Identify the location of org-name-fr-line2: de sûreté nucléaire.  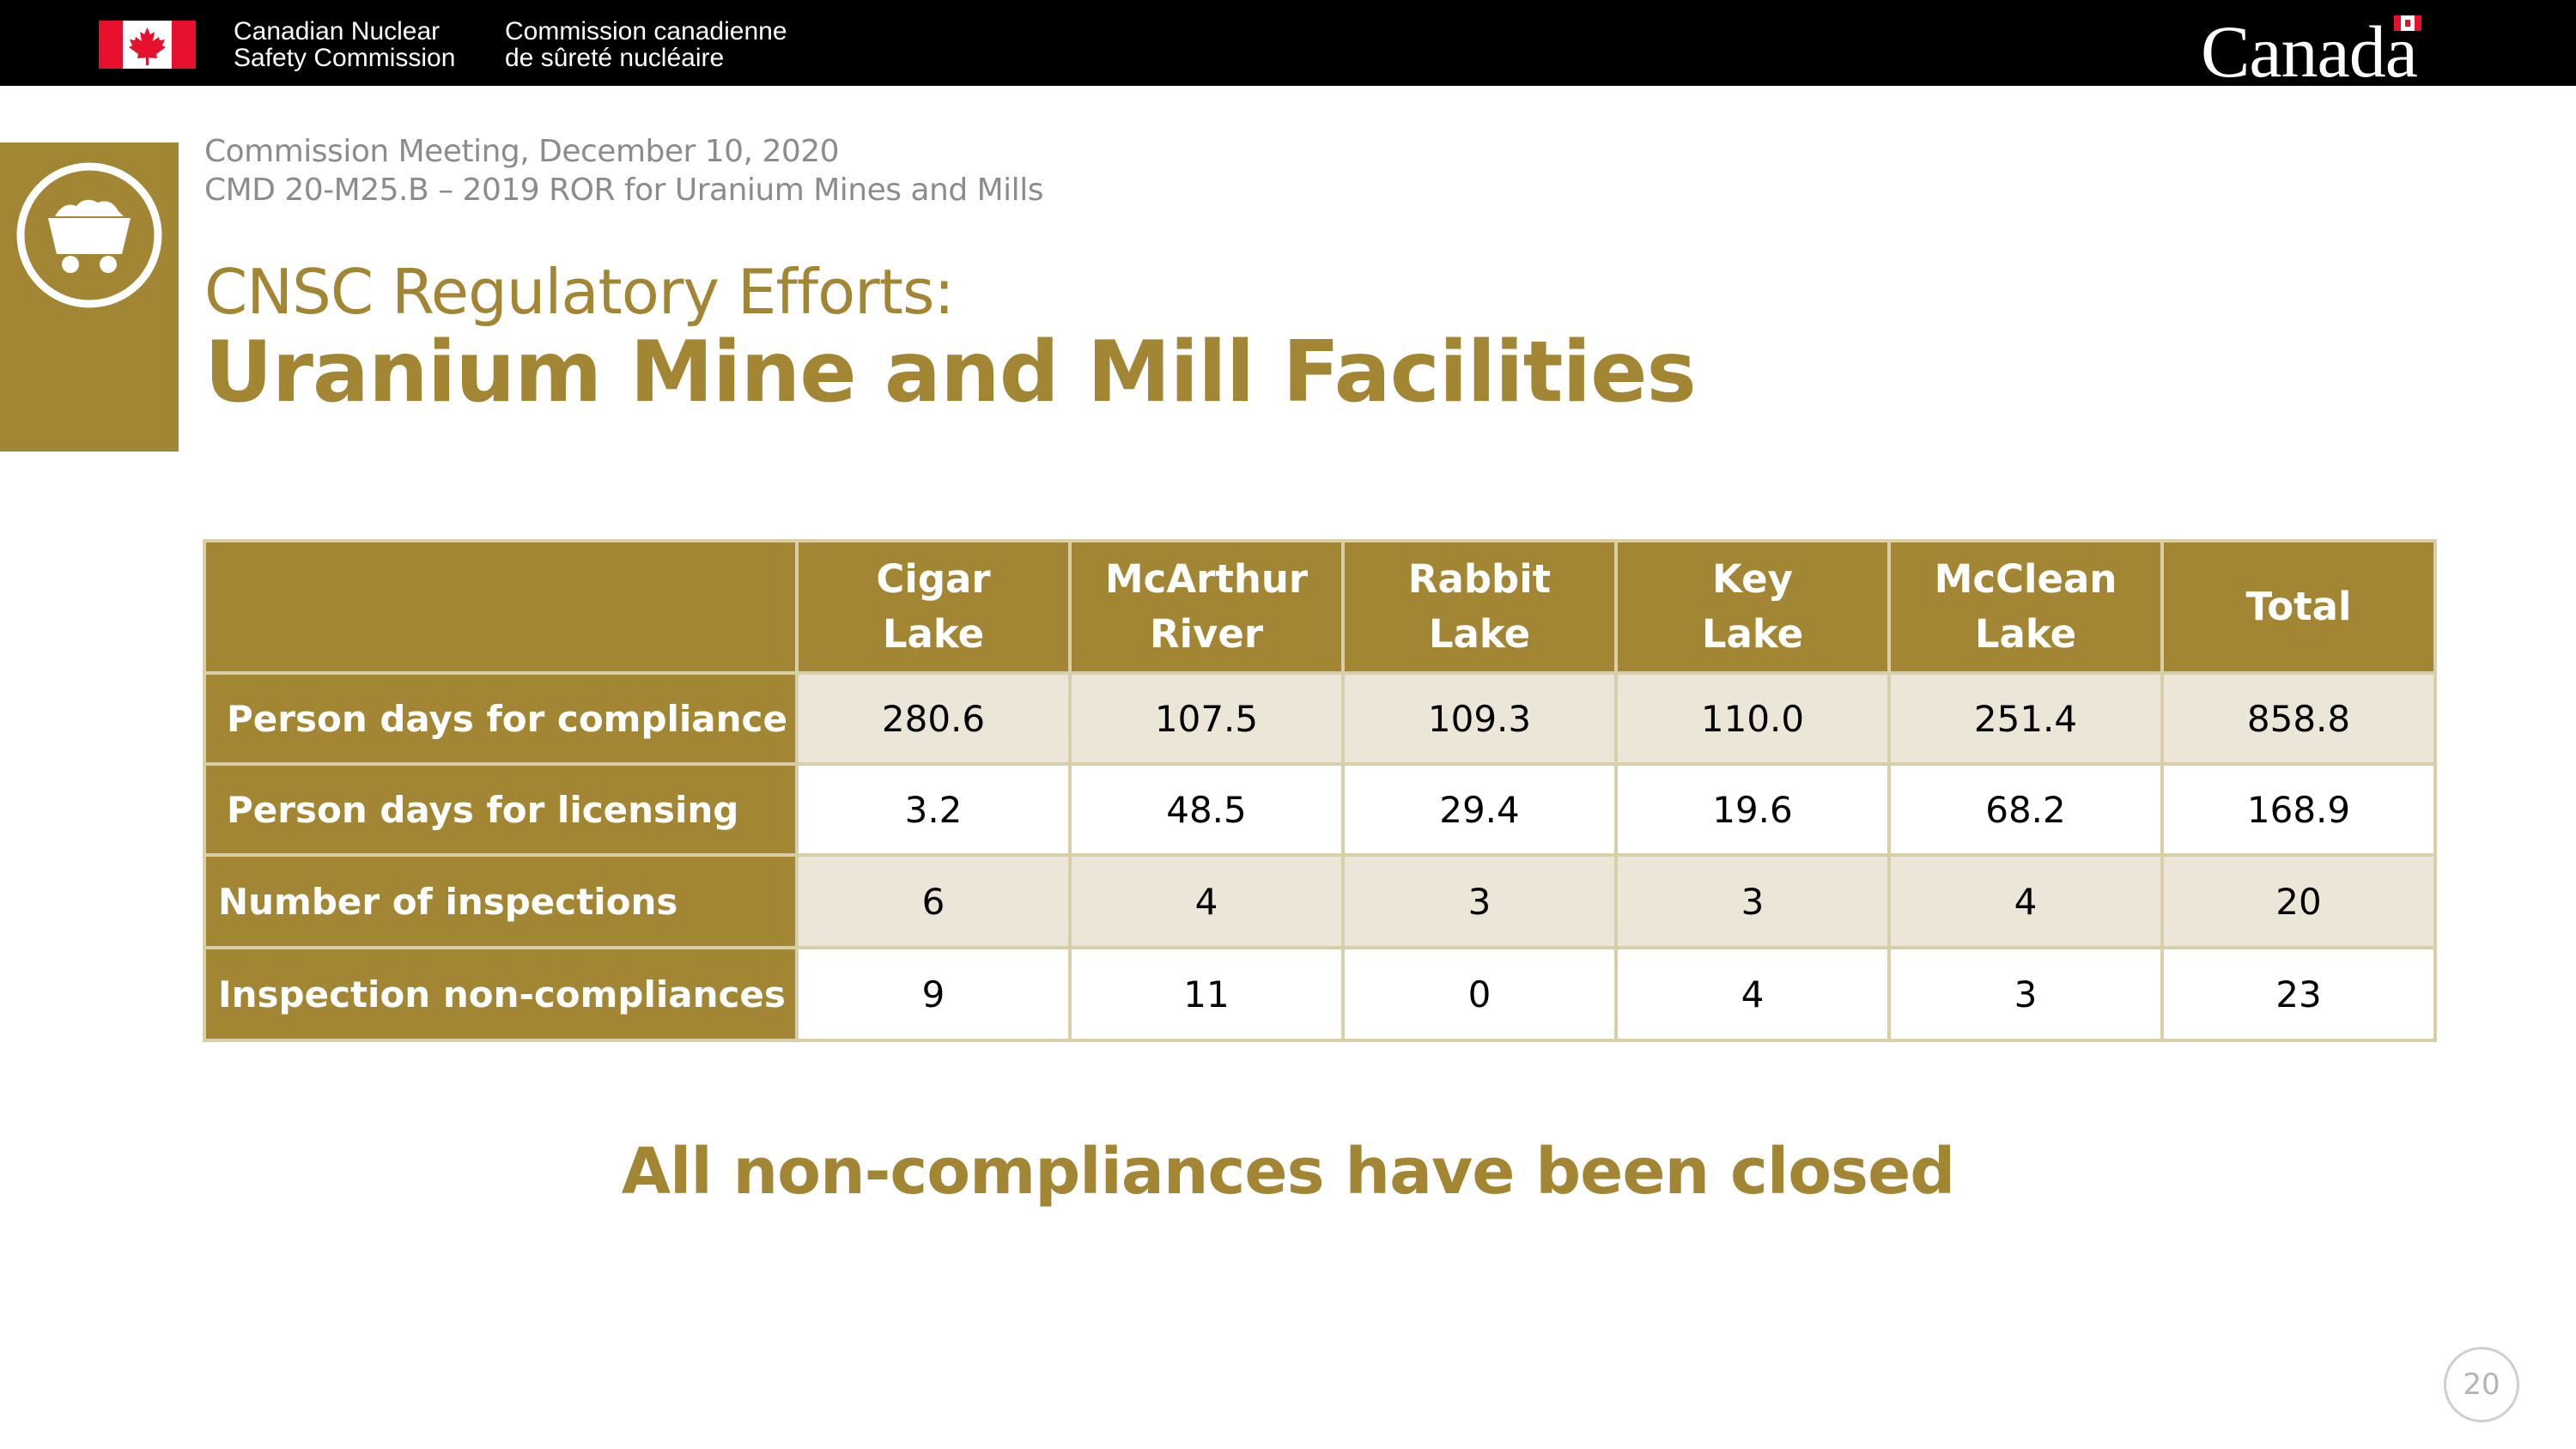
(615, 58).